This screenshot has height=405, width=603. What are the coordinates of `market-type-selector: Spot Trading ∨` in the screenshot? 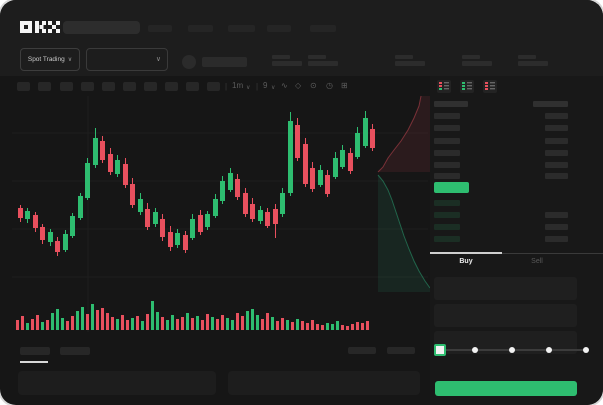 It's located at (50, 59).